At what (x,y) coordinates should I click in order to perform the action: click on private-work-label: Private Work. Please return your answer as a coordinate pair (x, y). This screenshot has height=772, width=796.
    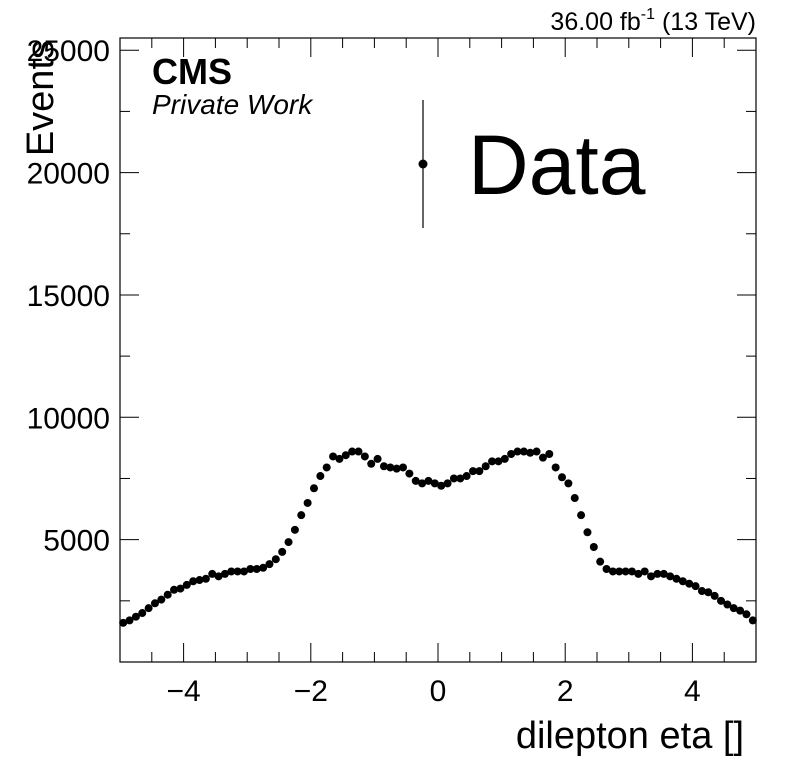
    Looking at the image, I should click on (233, 104).